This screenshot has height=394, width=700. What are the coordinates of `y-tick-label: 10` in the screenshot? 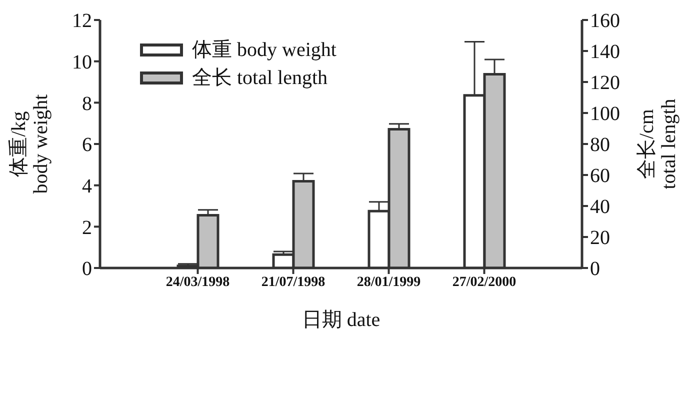 It's located at (82, 62).